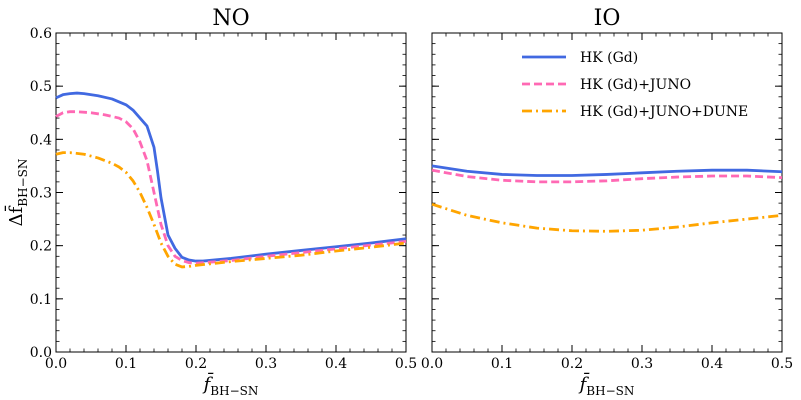 The image size is (801, 400). What do you see at coordinates (609, 58) in the screenshot?
I see `legend-label-1: HK (Gd)` at bounding box center [609, 58].